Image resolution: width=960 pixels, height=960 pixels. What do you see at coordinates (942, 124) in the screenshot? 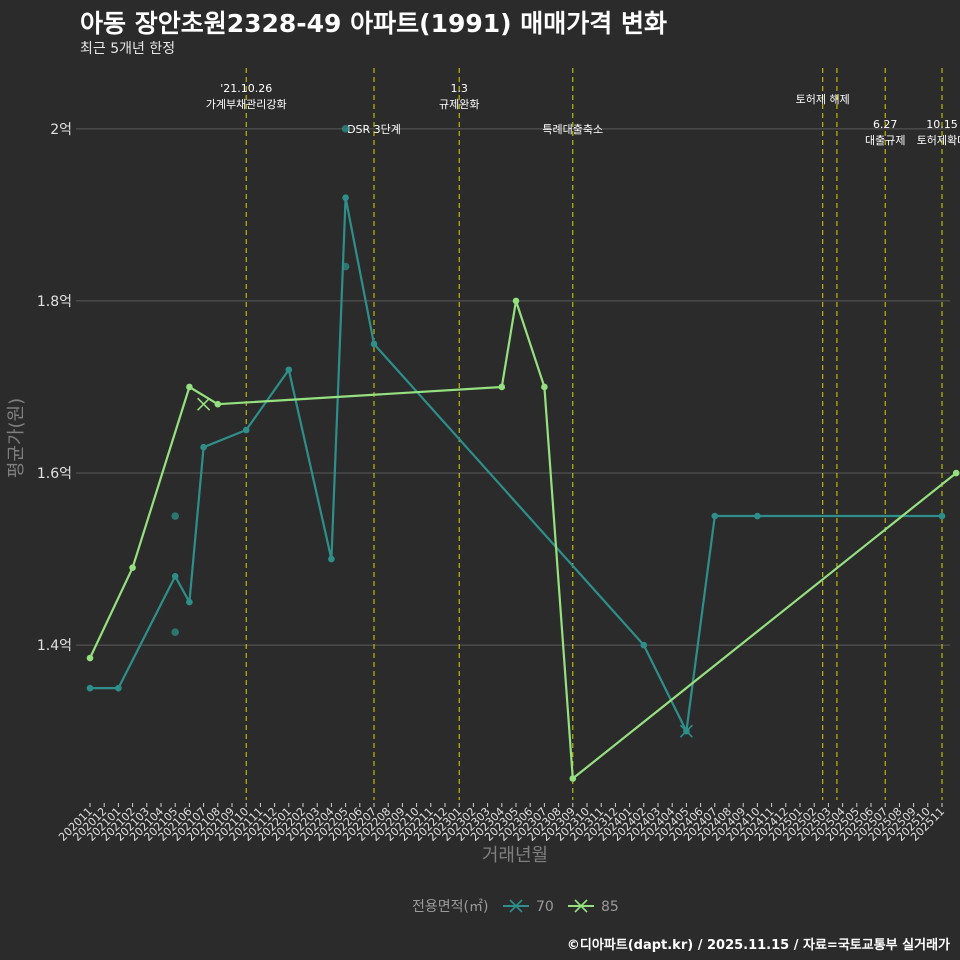
I see `event-label: 10.15` at bounding box center [942, 124].